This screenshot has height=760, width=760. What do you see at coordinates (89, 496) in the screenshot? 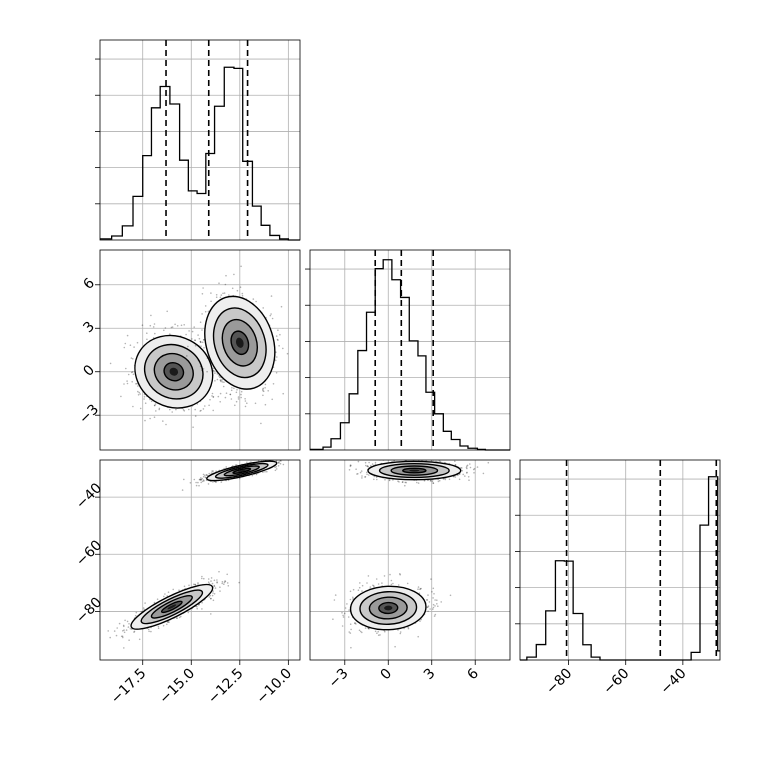
I see `y-tick-label: −40` at bounding box center [89, 496].